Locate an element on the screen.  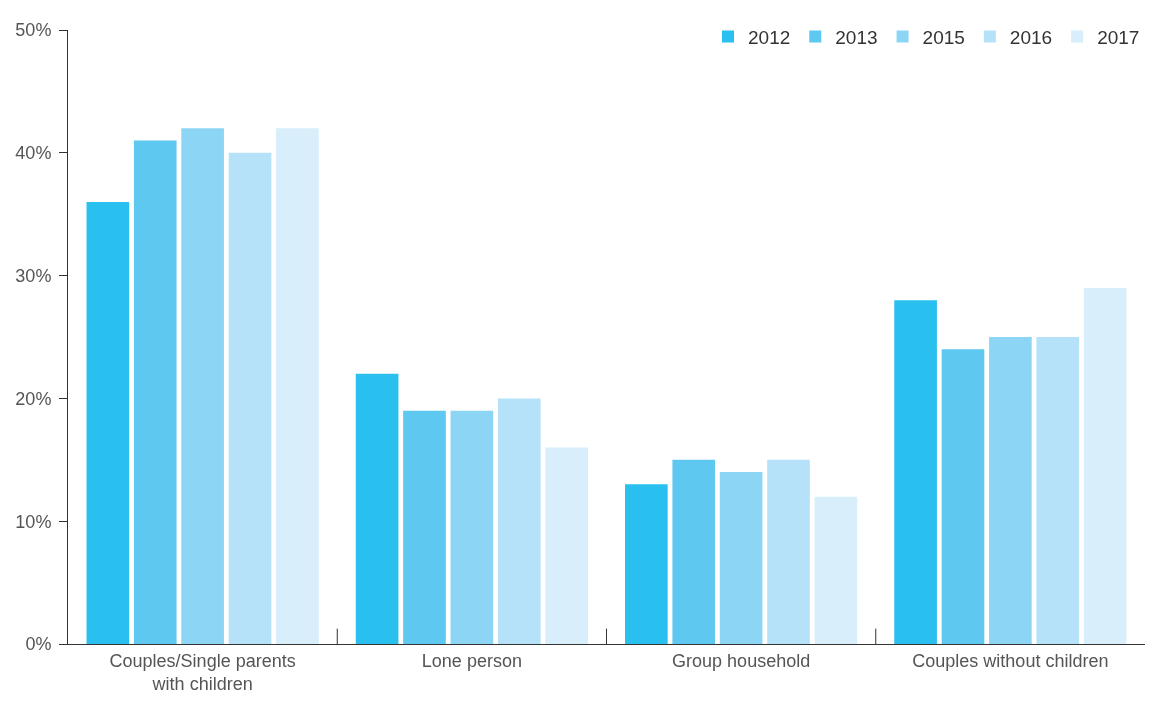
legend-label: 2015 is located at coordinates (943, 37).